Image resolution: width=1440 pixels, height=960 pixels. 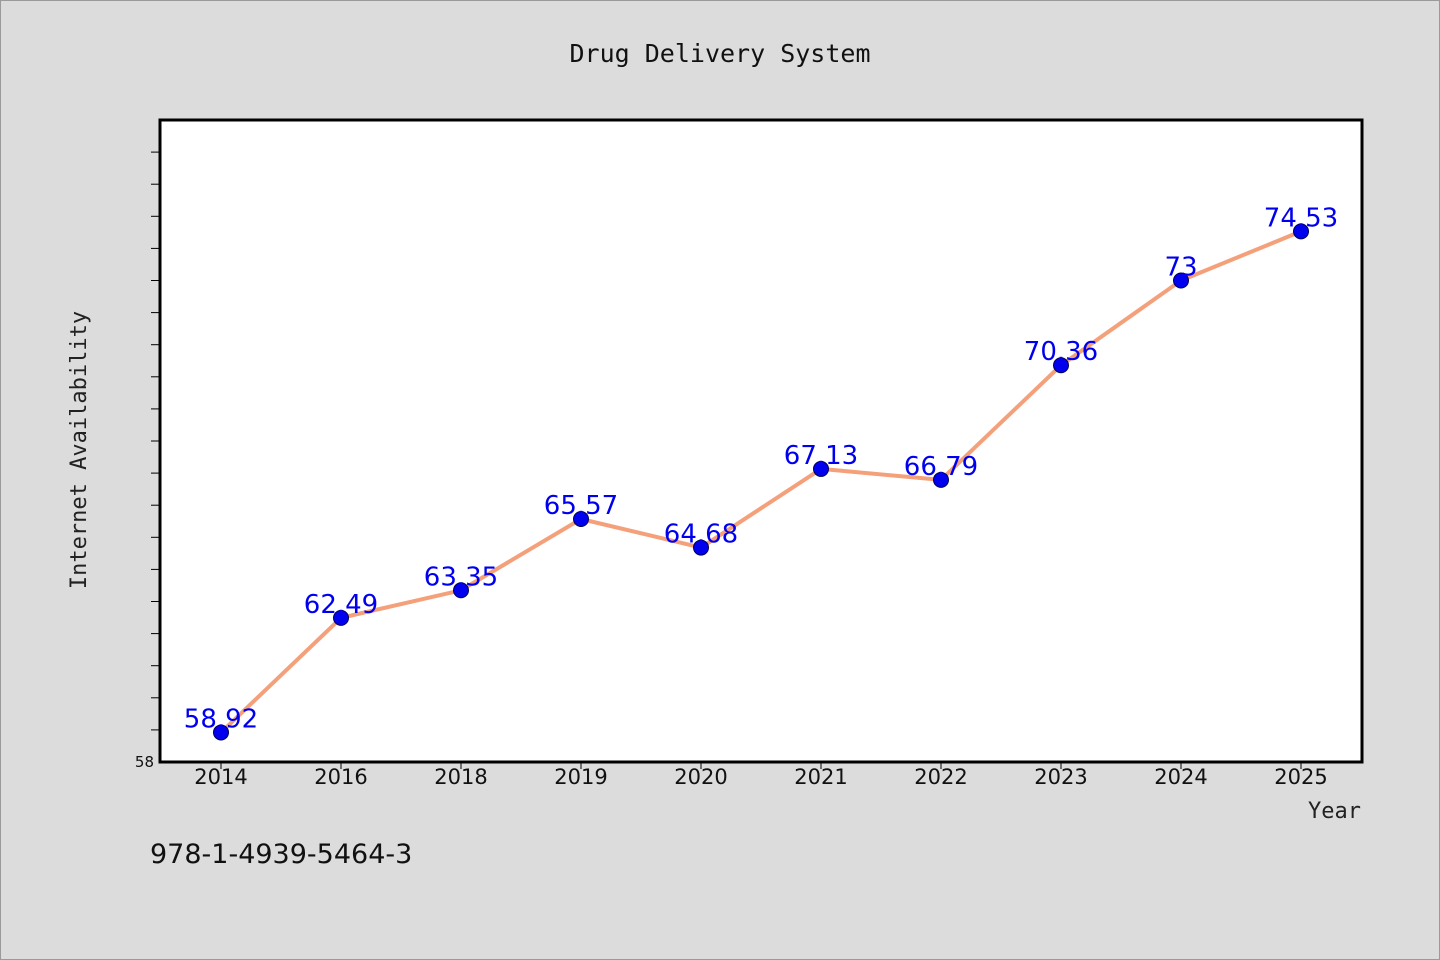 I want to click on x-tick-label: 2019, so click(x=580, y=777).